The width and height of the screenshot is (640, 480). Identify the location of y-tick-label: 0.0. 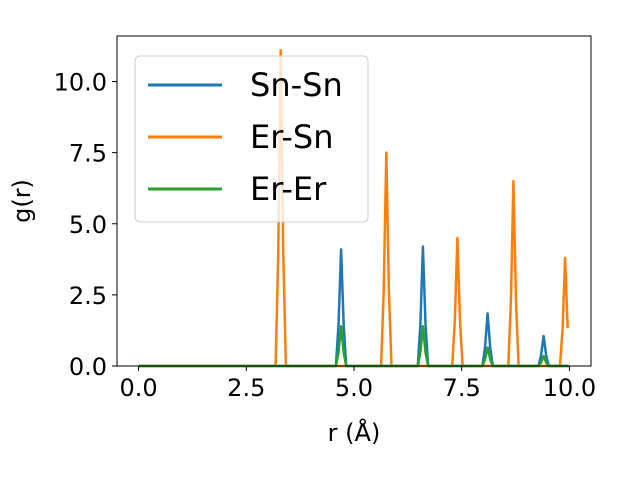
(88, 367).